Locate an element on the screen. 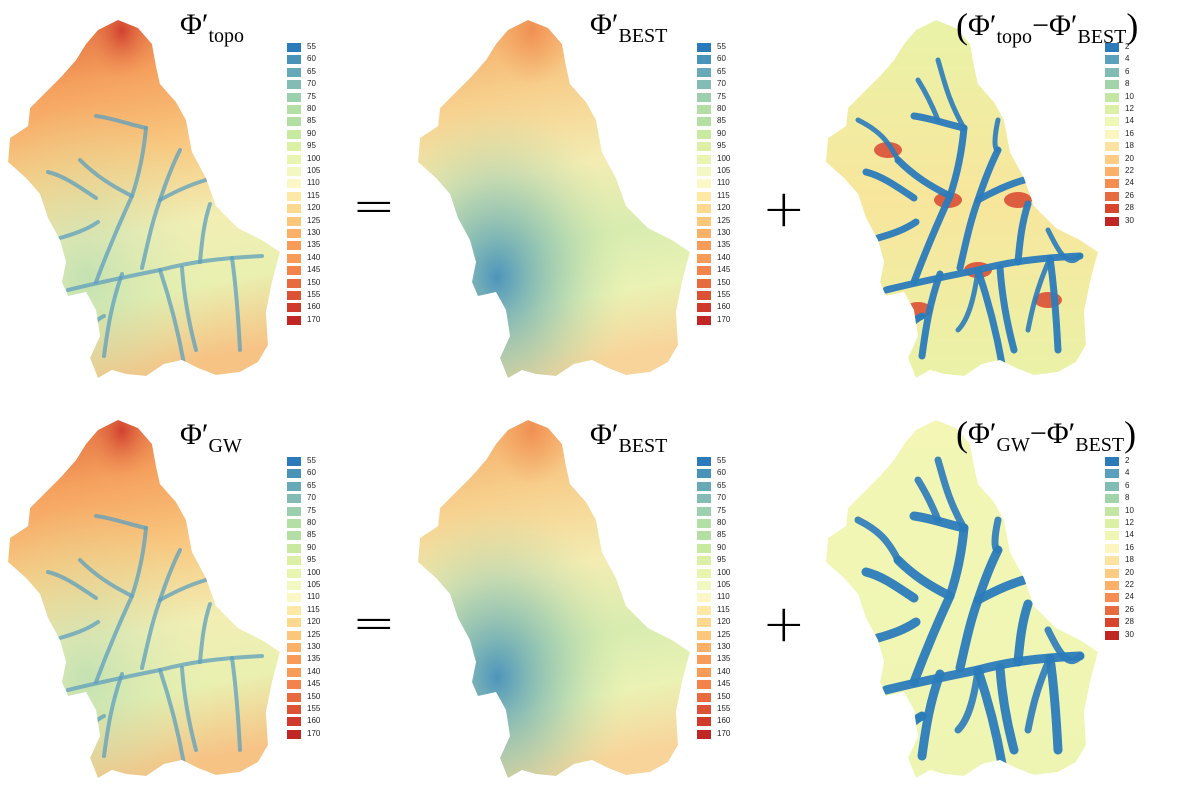  map-topo is located at coordinates (144, 199).